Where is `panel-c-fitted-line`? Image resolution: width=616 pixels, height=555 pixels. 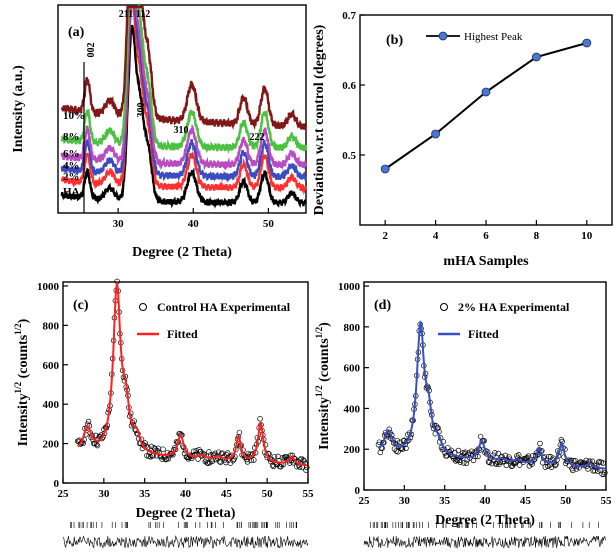 panel-c-fitted-line is located at coordinates (192, 373).